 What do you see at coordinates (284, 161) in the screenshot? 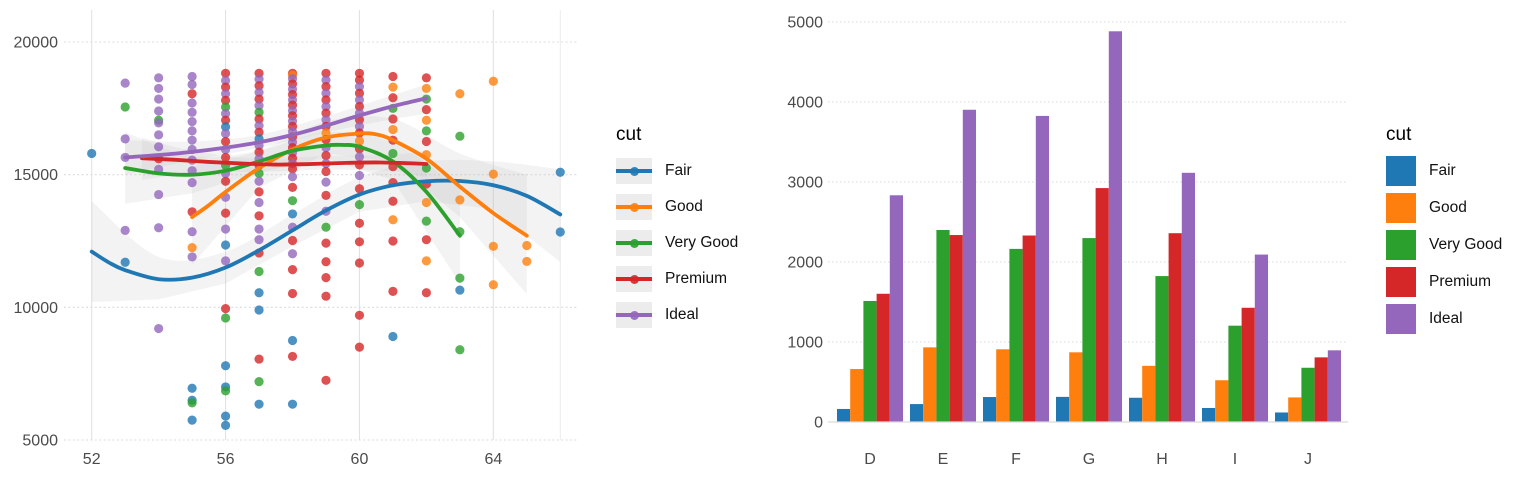
I see `smooth-line-premium` at bounding box center [284, 161].